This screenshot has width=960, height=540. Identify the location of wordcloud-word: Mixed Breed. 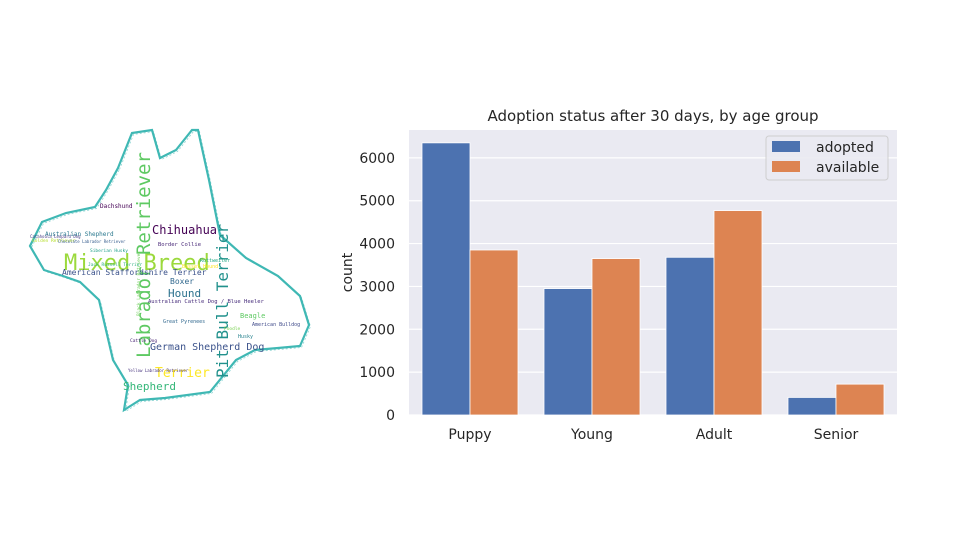
(137, 263).